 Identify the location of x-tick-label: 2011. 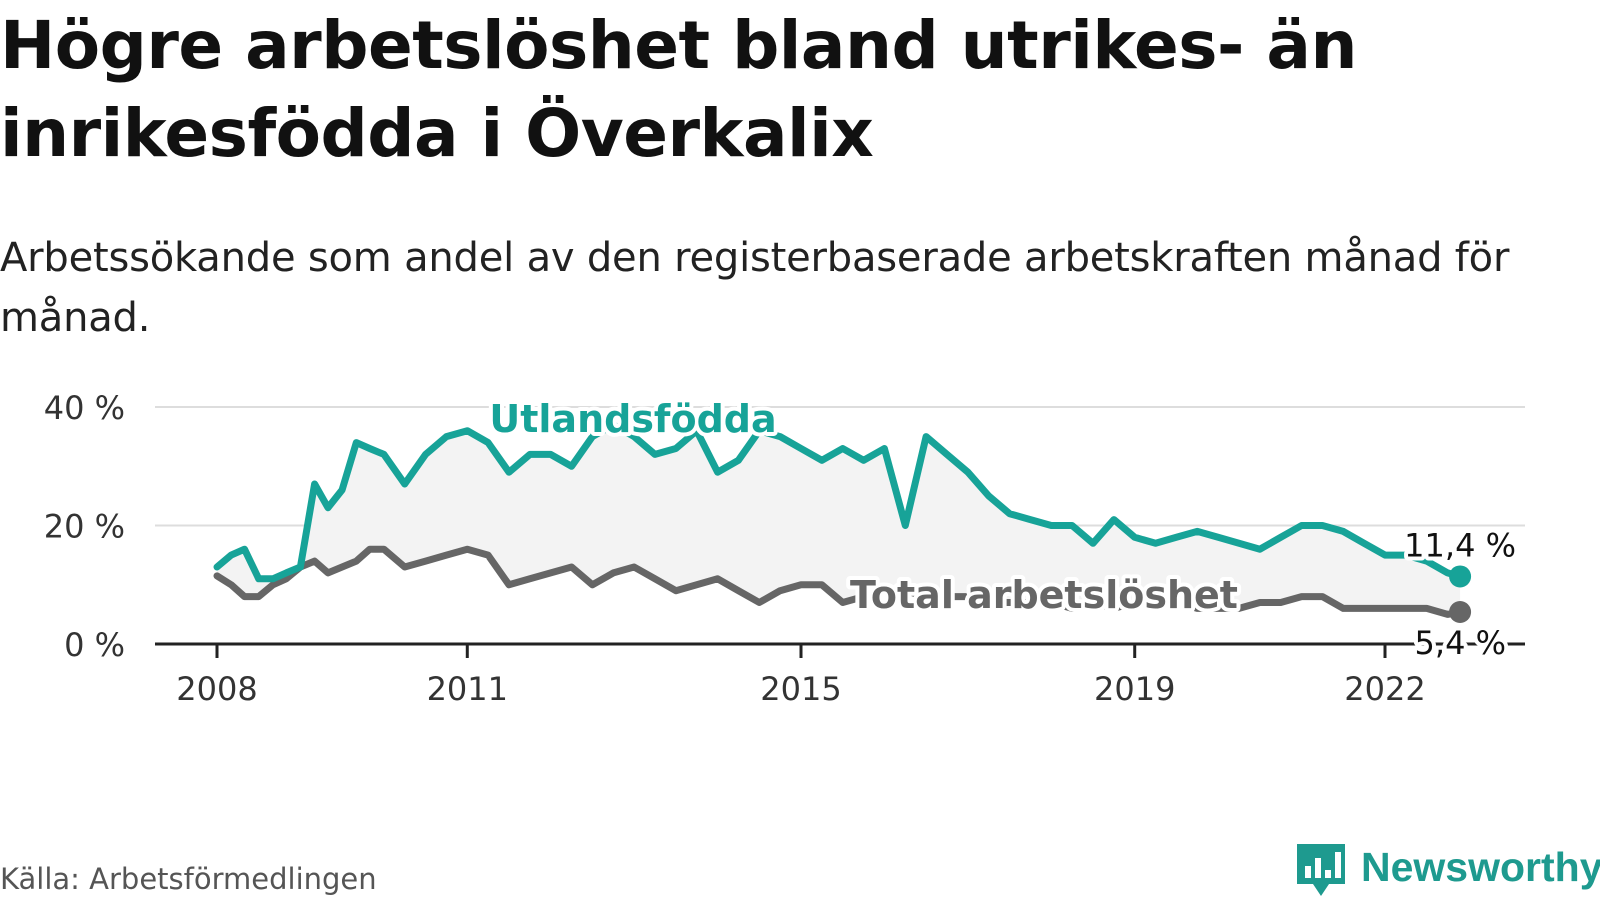
(467, 689).